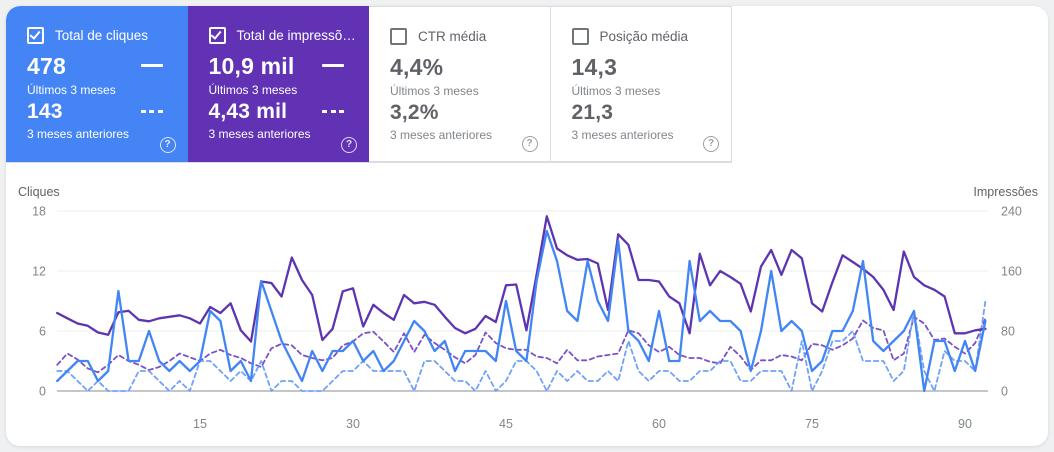 This screenshot has width=1054, height=452. Describe the element at coordinates (1005, 192) in the screenshot. I see `right-axis-title: Impressões` at that location.